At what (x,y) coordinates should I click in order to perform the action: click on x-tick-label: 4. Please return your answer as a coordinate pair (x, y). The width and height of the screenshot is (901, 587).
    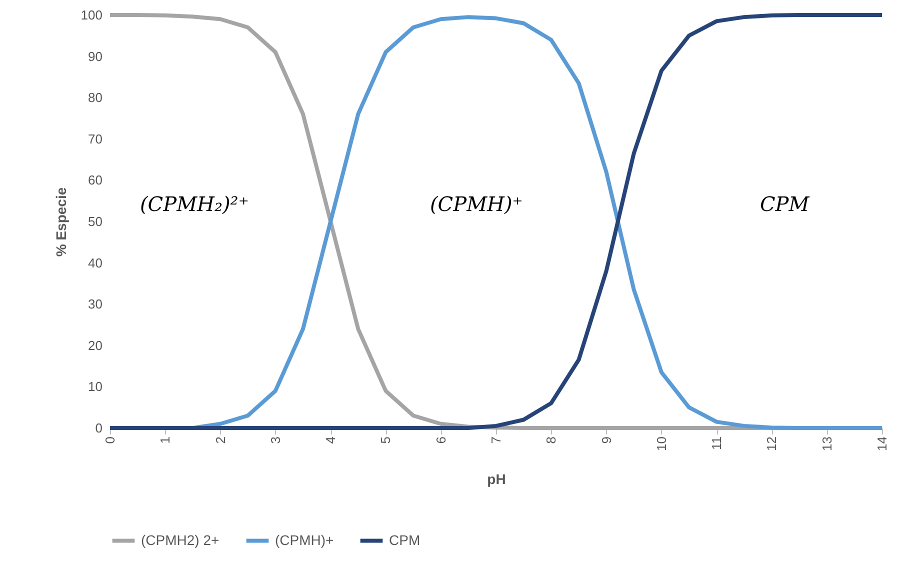
    Looking at the image, I should click on (330, 440).